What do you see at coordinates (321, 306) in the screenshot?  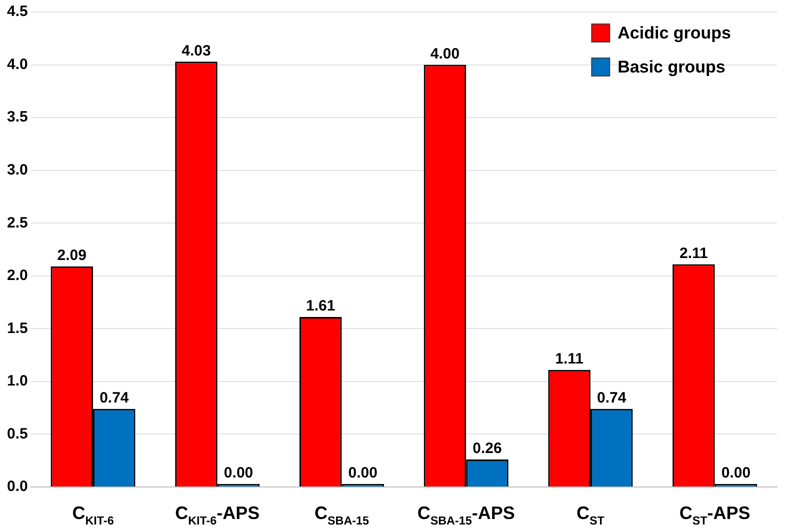 I see `data-label: 1.61` at bounding box center [321, 306].